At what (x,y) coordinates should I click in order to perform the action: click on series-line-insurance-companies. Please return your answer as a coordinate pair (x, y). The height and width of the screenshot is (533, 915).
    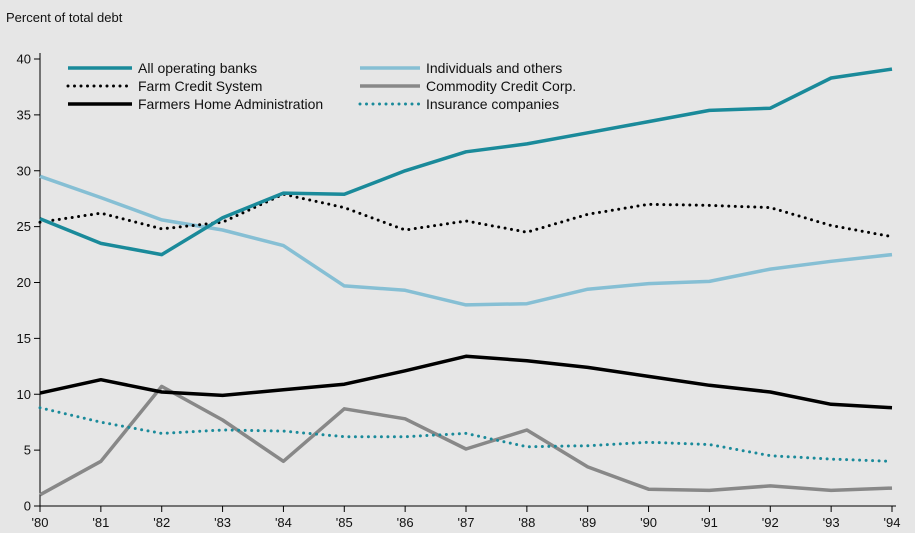
    Looking at the image, I should click on (466, 434).